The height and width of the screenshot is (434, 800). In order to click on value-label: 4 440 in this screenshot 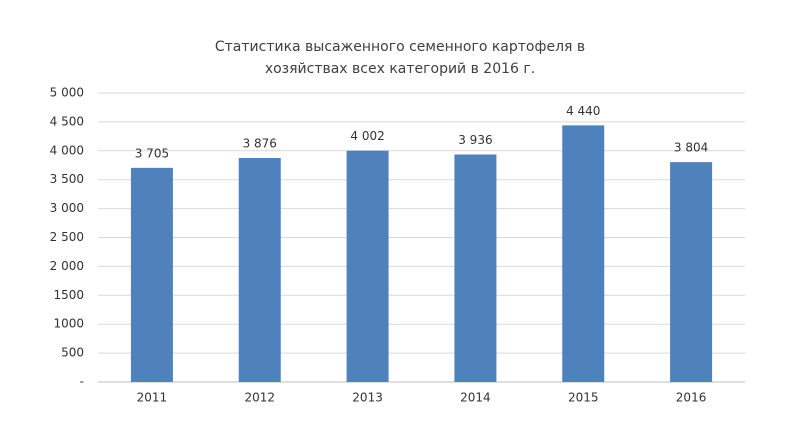, I will do `click(583, 111)`.